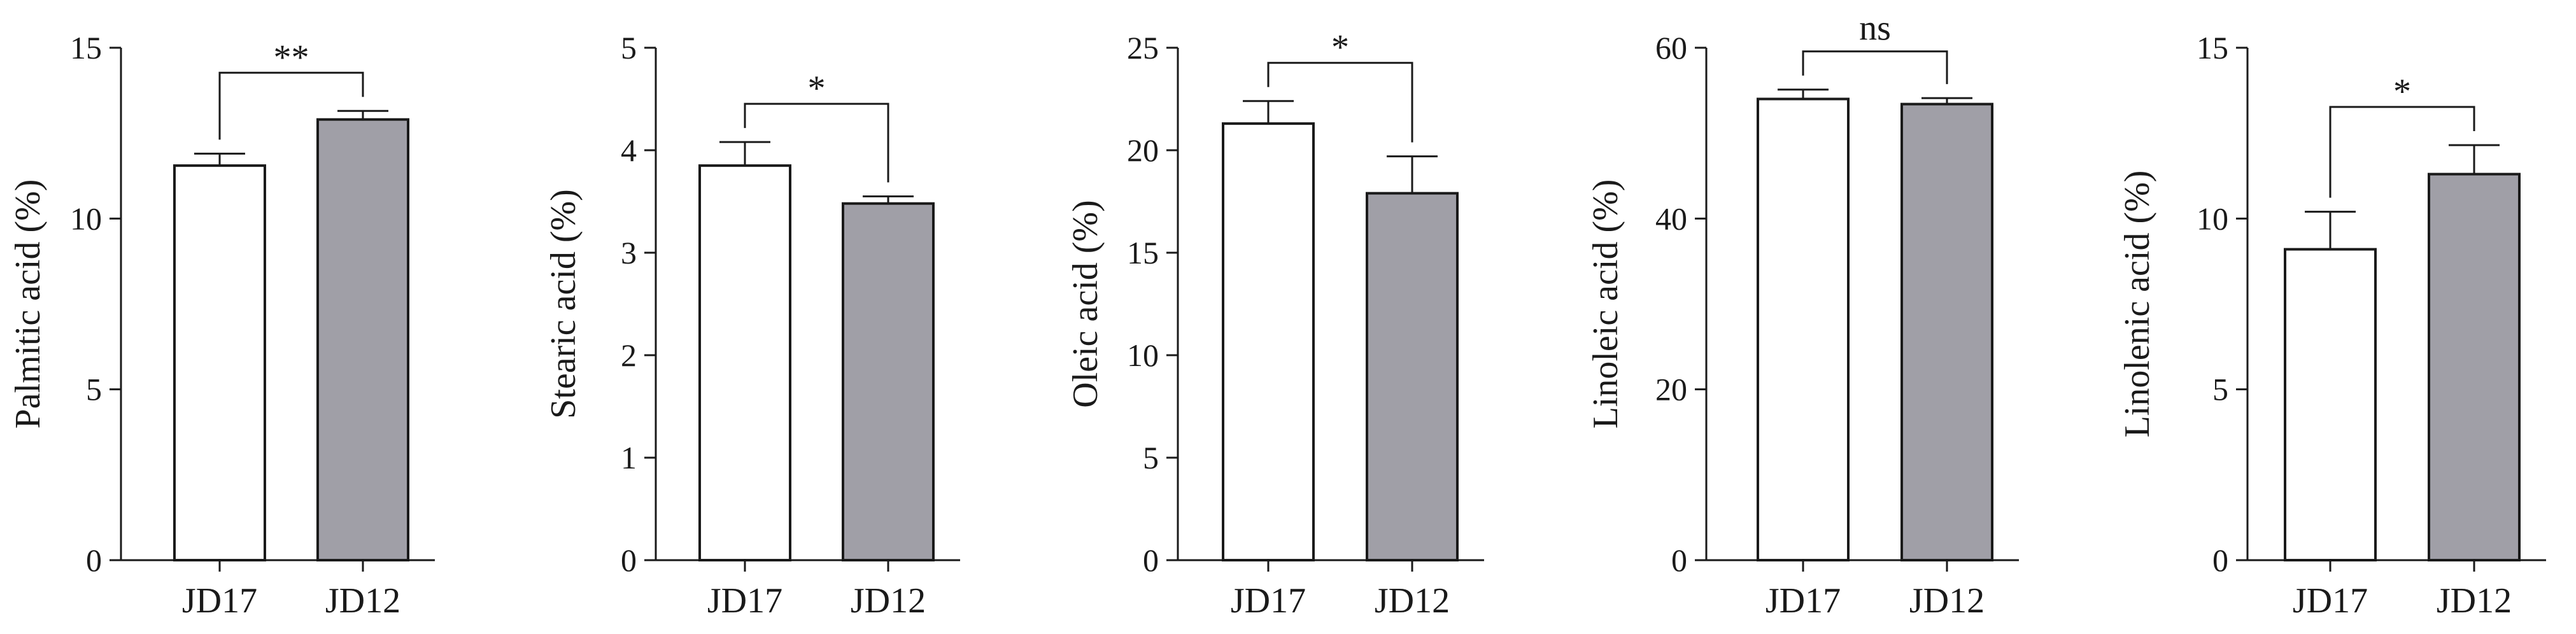 This screenshot has height=634, width=2576. What do you see at coordinates (629, 253) in the screenshot?
I see `y-tick-label: 3` at bounding box center [629, 253].